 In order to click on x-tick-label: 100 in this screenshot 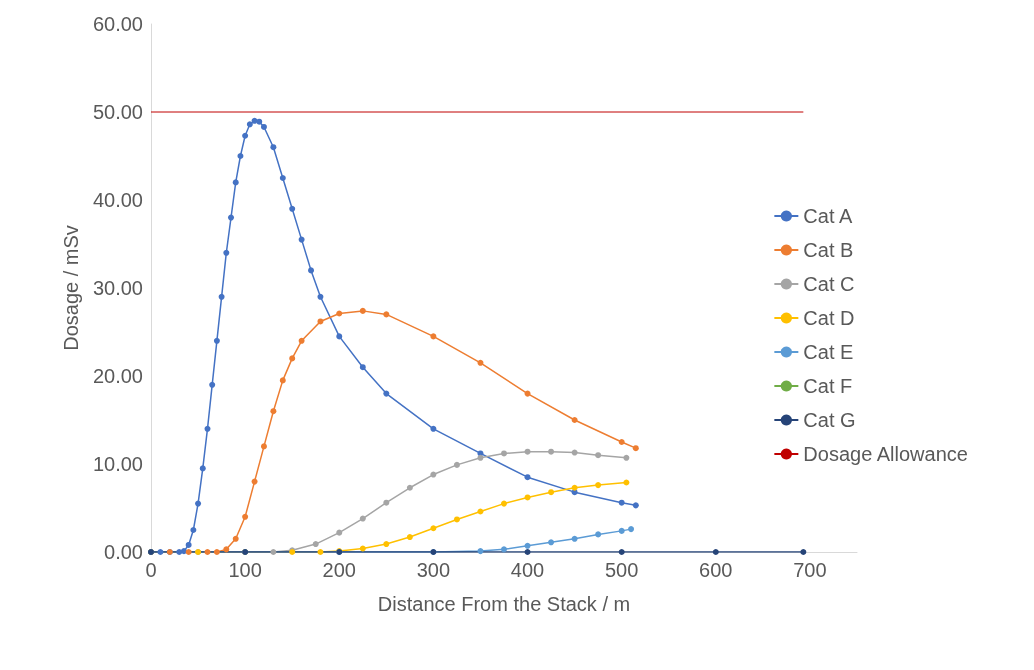, I will do `click(245, 570)`.